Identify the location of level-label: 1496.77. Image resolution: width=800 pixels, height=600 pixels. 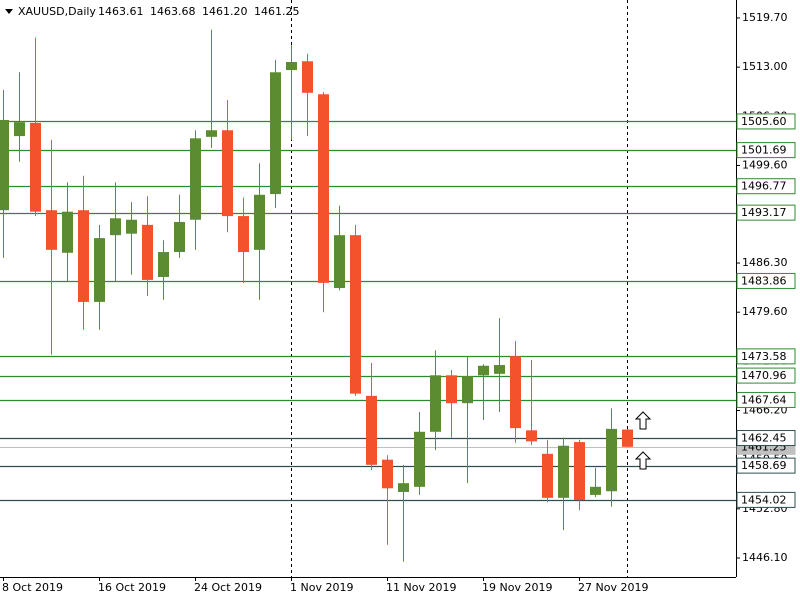
(764, 186).